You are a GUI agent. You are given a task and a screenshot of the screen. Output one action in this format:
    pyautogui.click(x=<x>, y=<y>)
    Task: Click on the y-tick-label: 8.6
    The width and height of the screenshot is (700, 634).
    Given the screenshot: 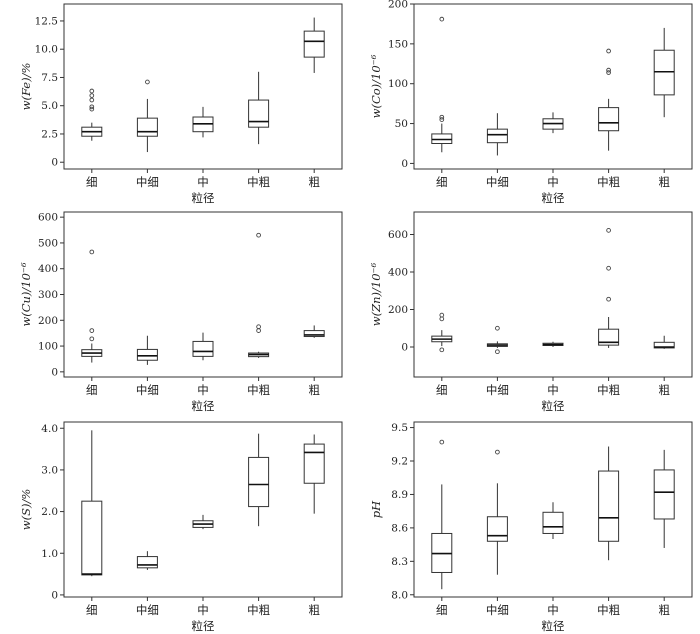 What is the action you would take?
    pyautogui.click(x=399, y=528)
    